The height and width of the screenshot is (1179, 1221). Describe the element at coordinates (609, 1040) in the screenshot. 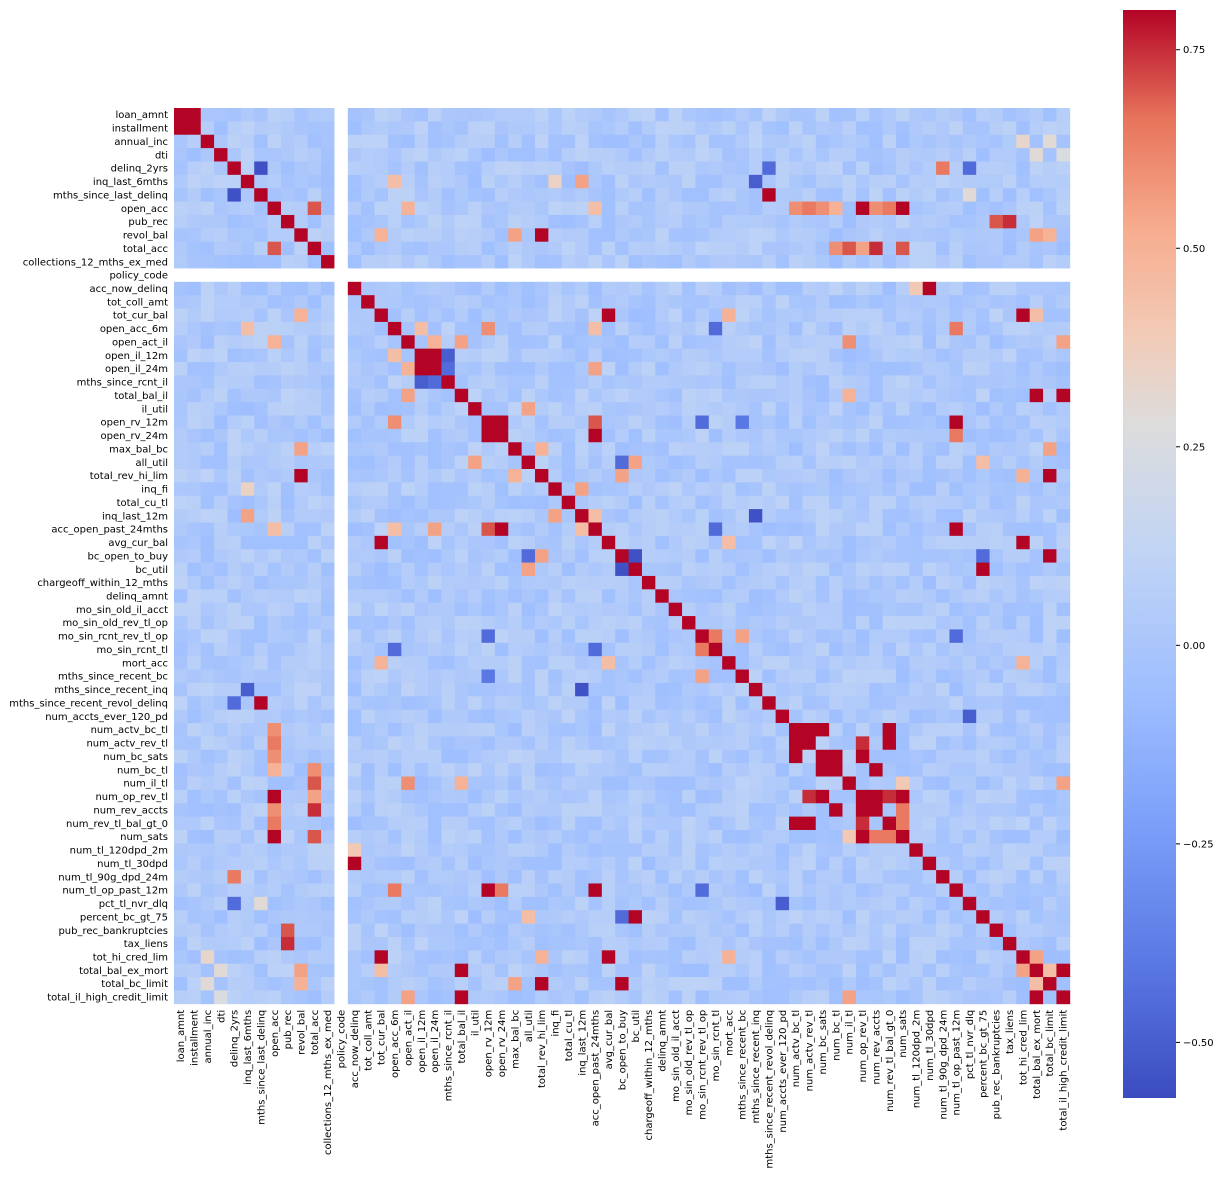

I see `x-tick-label: avg_cur_bal` at that location.